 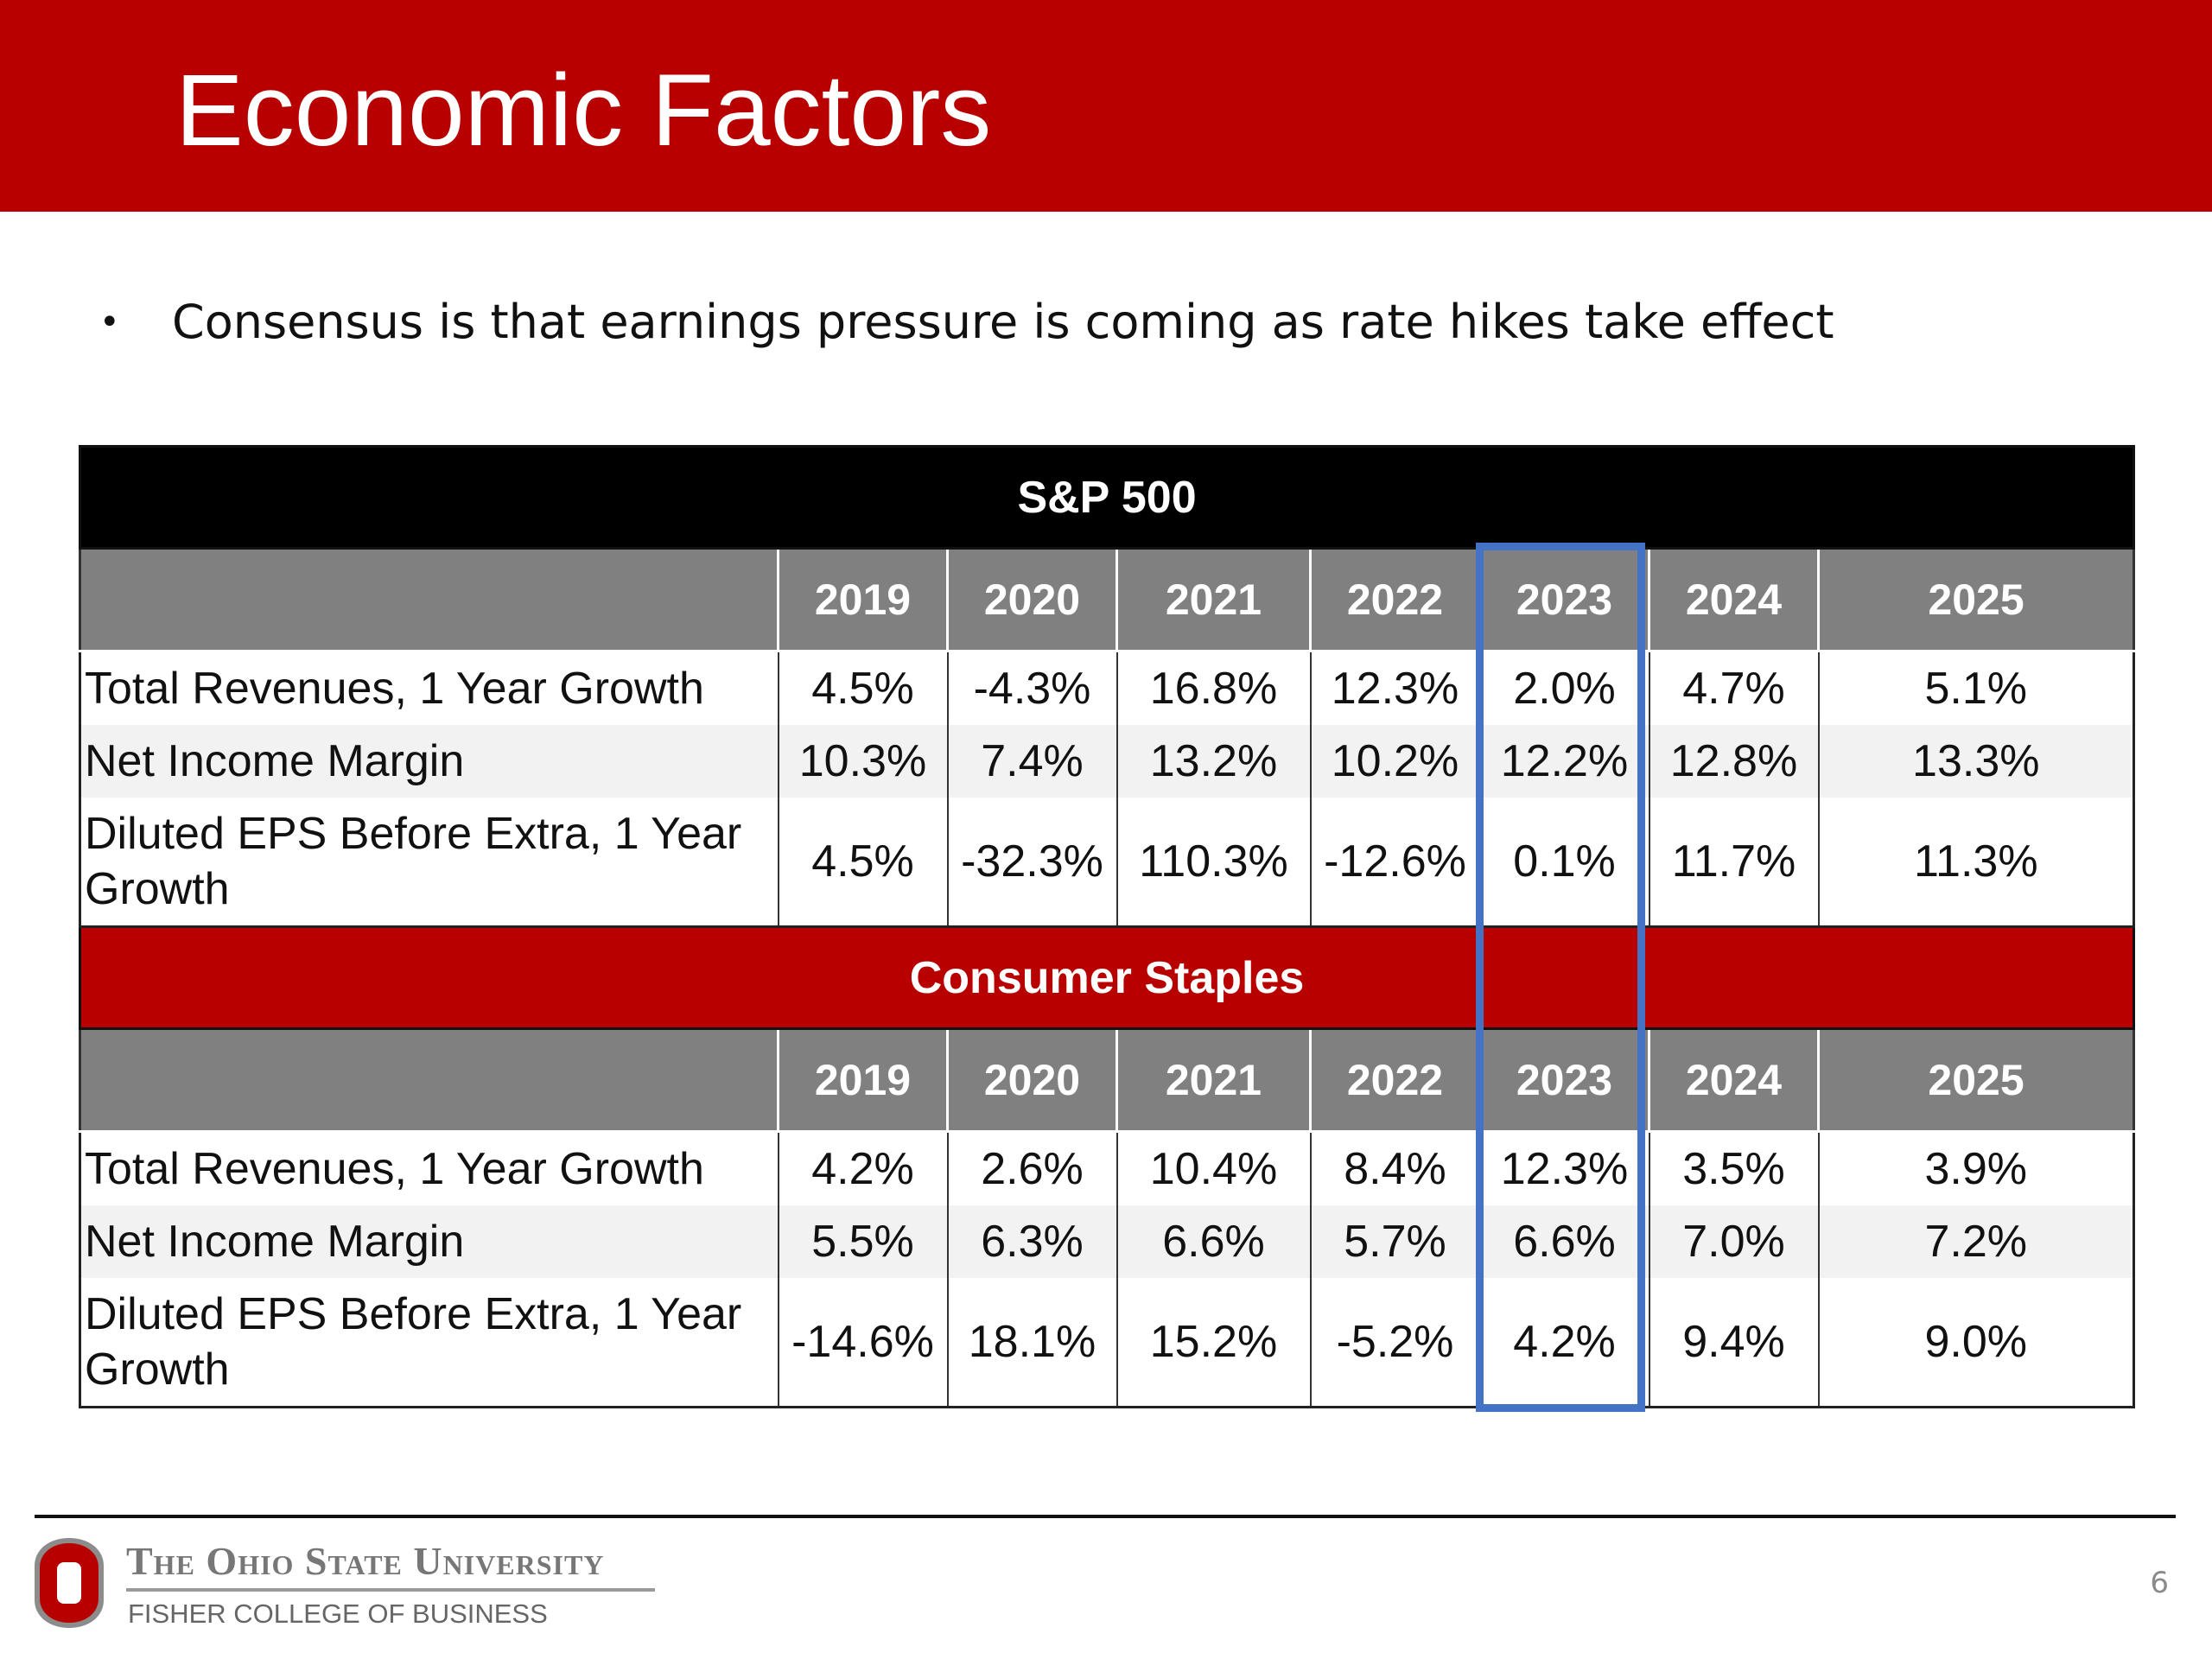 What do you see at coordinates (1106, 106) in the screenshot?
I see `title-banner: Economic Factors` at bounding box center [1106, 106].